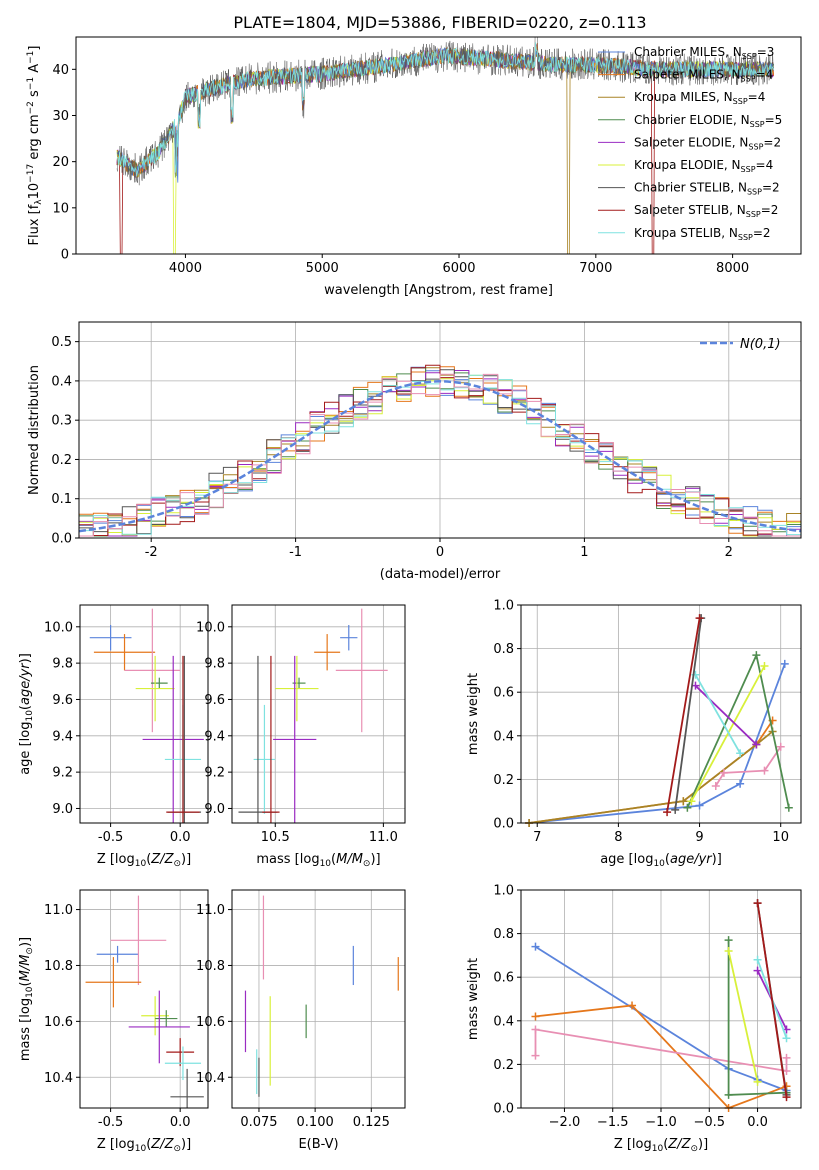 This screenshot has width=819, height=1170. I want to click on y-tick-label: 0.5, so click(61, 342).